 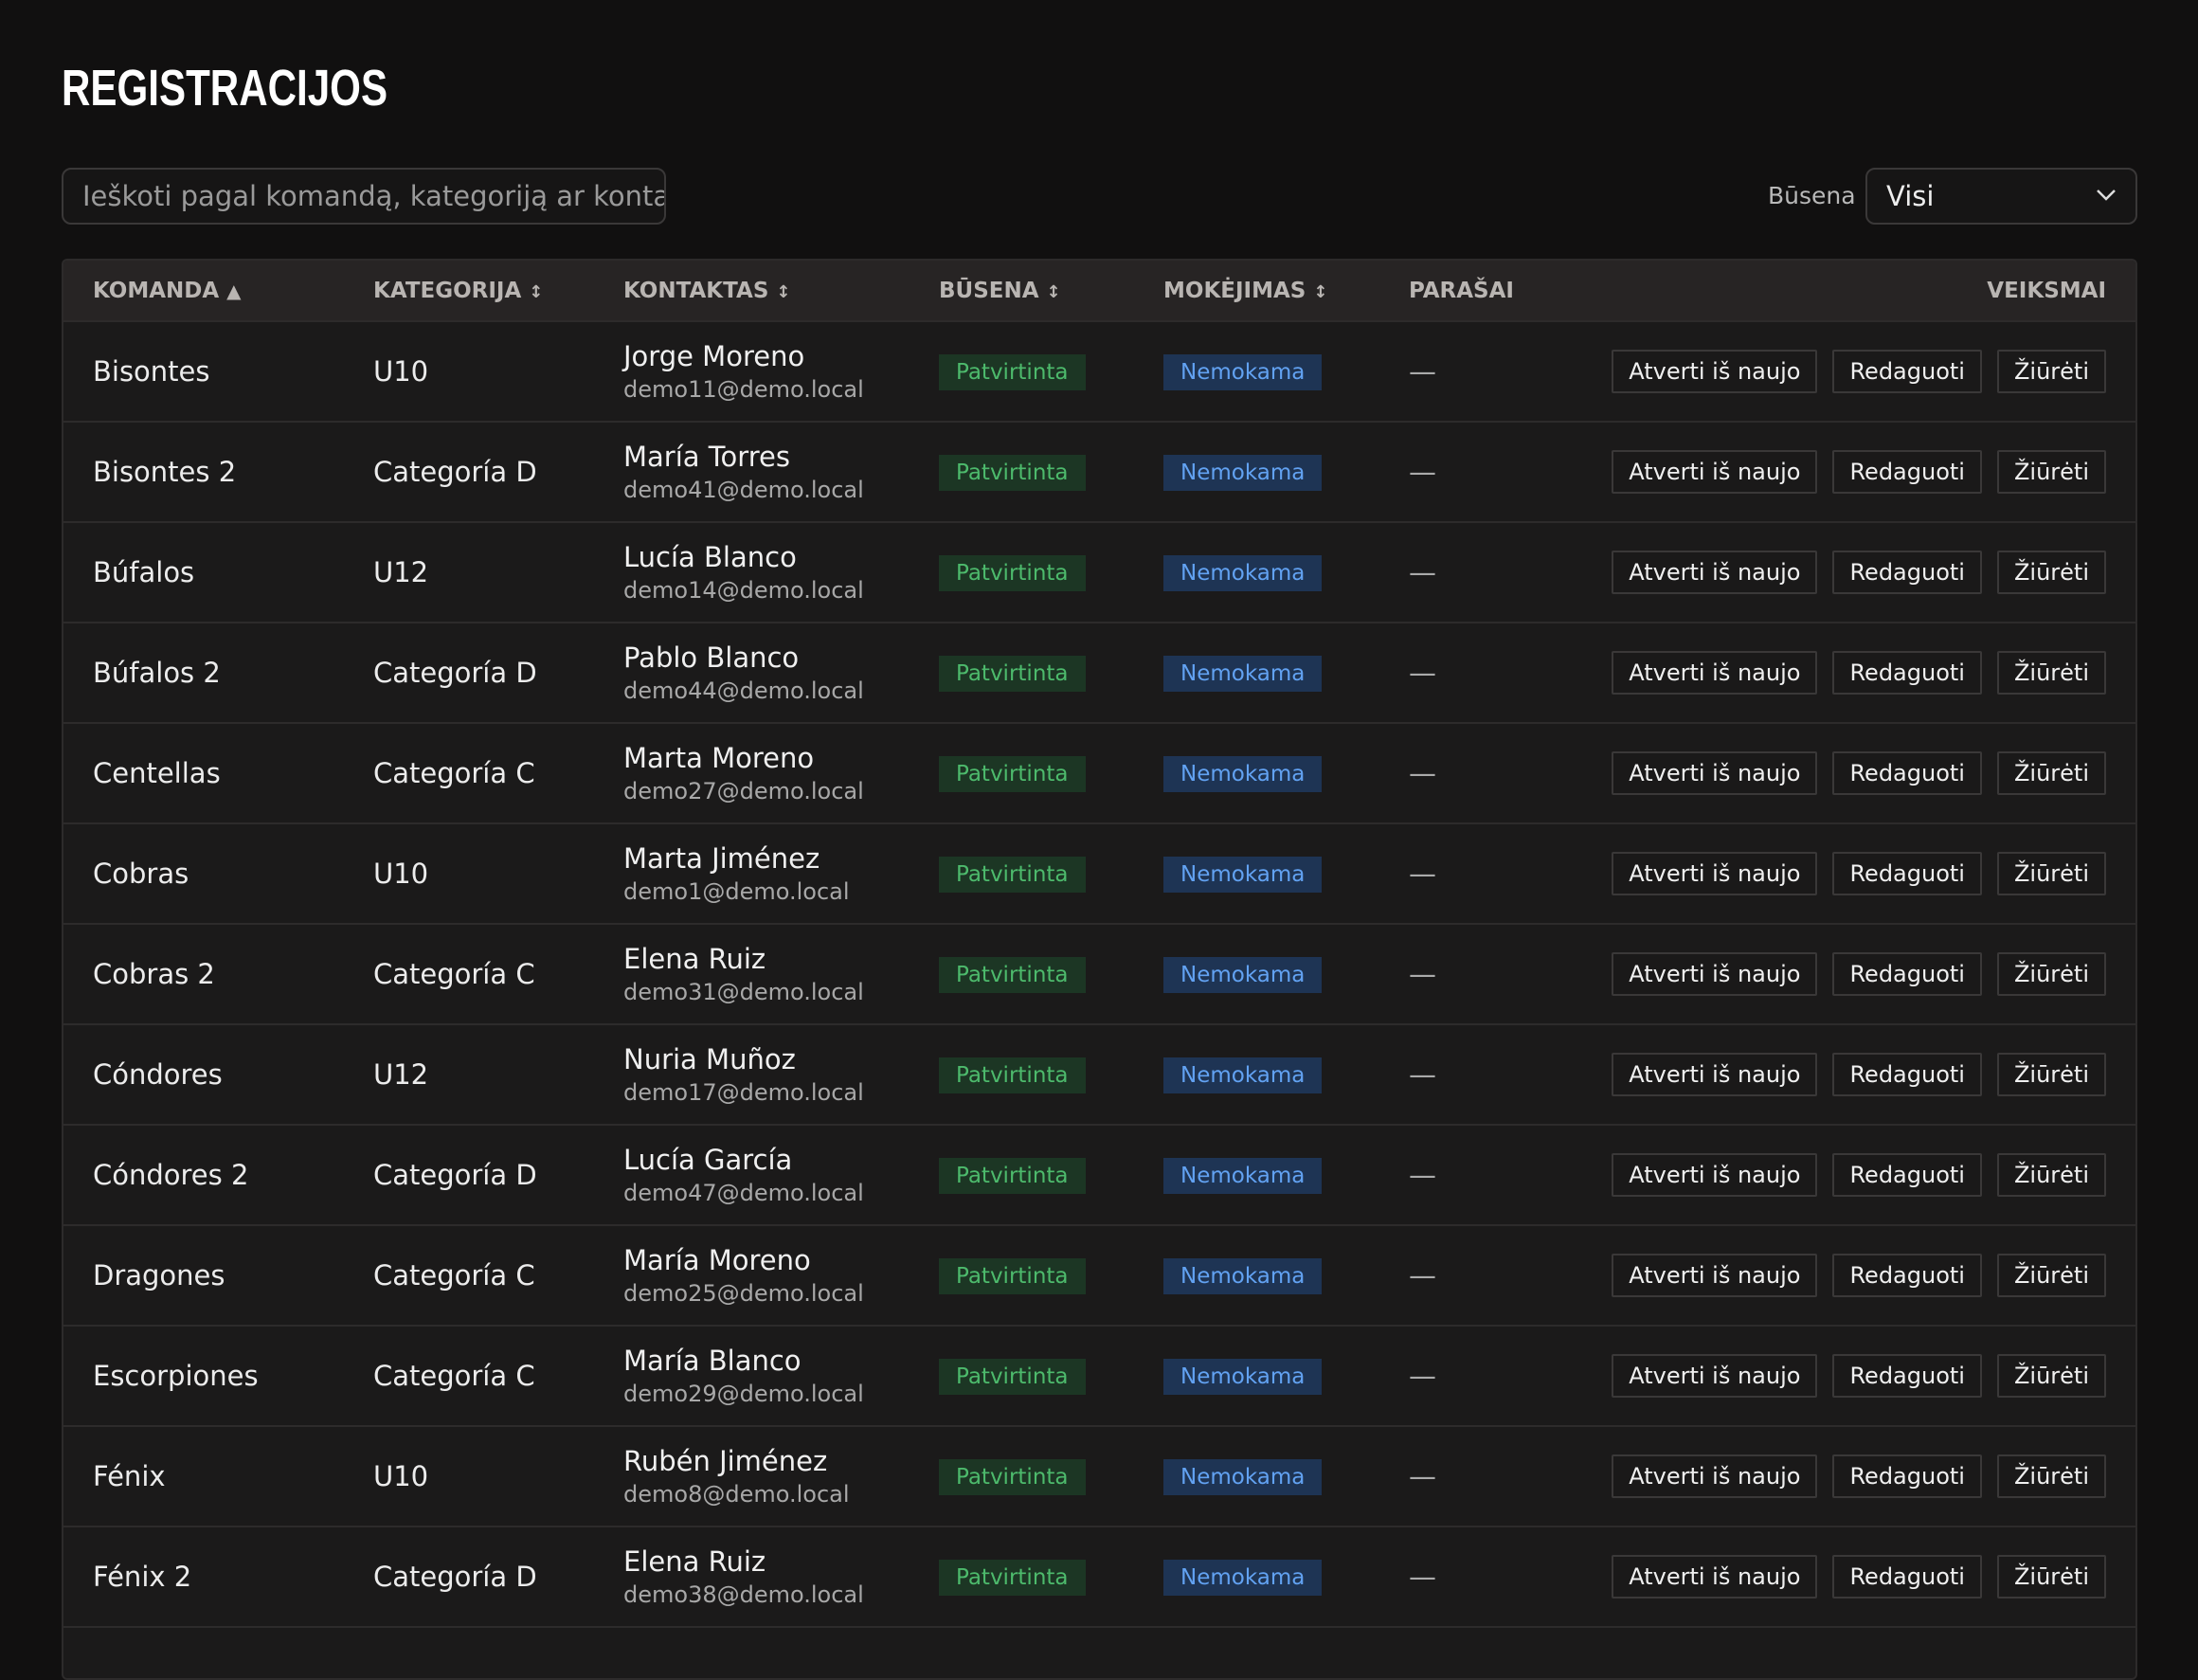 I want to click on contact-name: Elena Ruiz, so click(x=695, y=1561).